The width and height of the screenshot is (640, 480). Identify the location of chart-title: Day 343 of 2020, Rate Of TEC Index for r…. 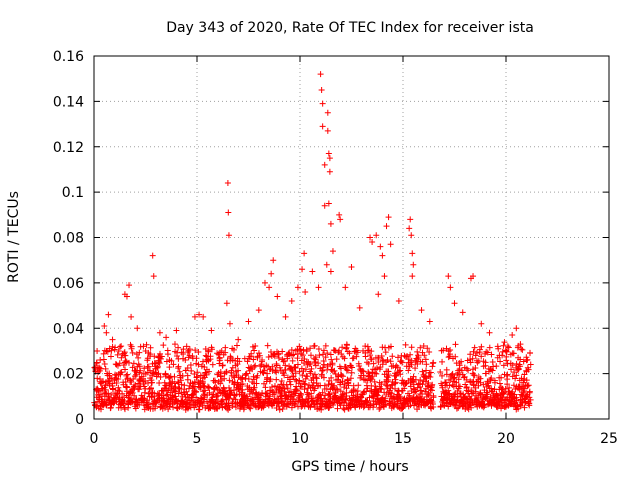
(350, 28).